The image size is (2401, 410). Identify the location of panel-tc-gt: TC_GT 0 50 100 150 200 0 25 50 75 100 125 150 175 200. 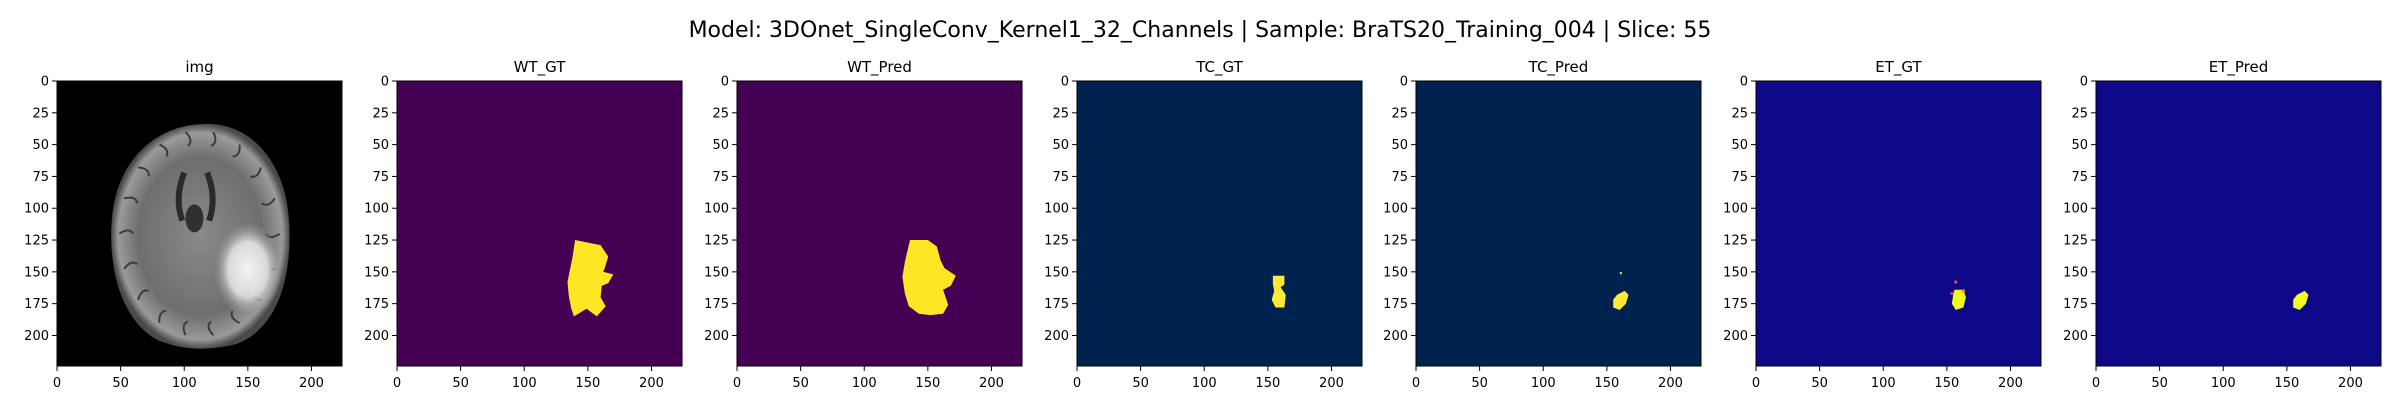
(1203, 224).